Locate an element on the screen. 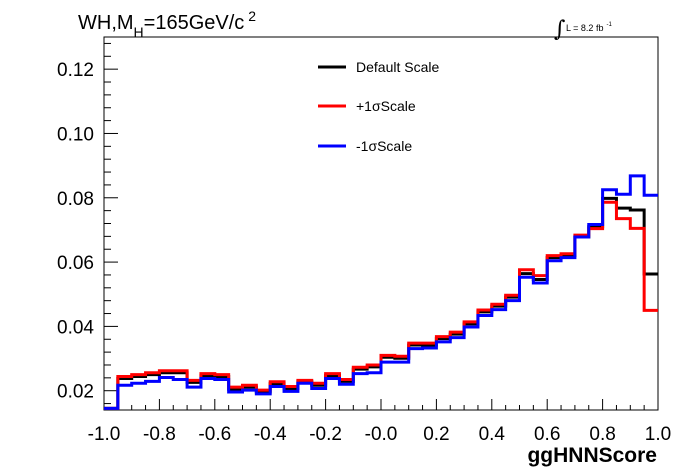 This screenshot has height=472, width=696. x-axis: -1.0 -0.8 -0.6 -0.4 -0.2 -0.0 0.2 0.4 0.6 0.8 1.0 is located at coordinates (379, 422).